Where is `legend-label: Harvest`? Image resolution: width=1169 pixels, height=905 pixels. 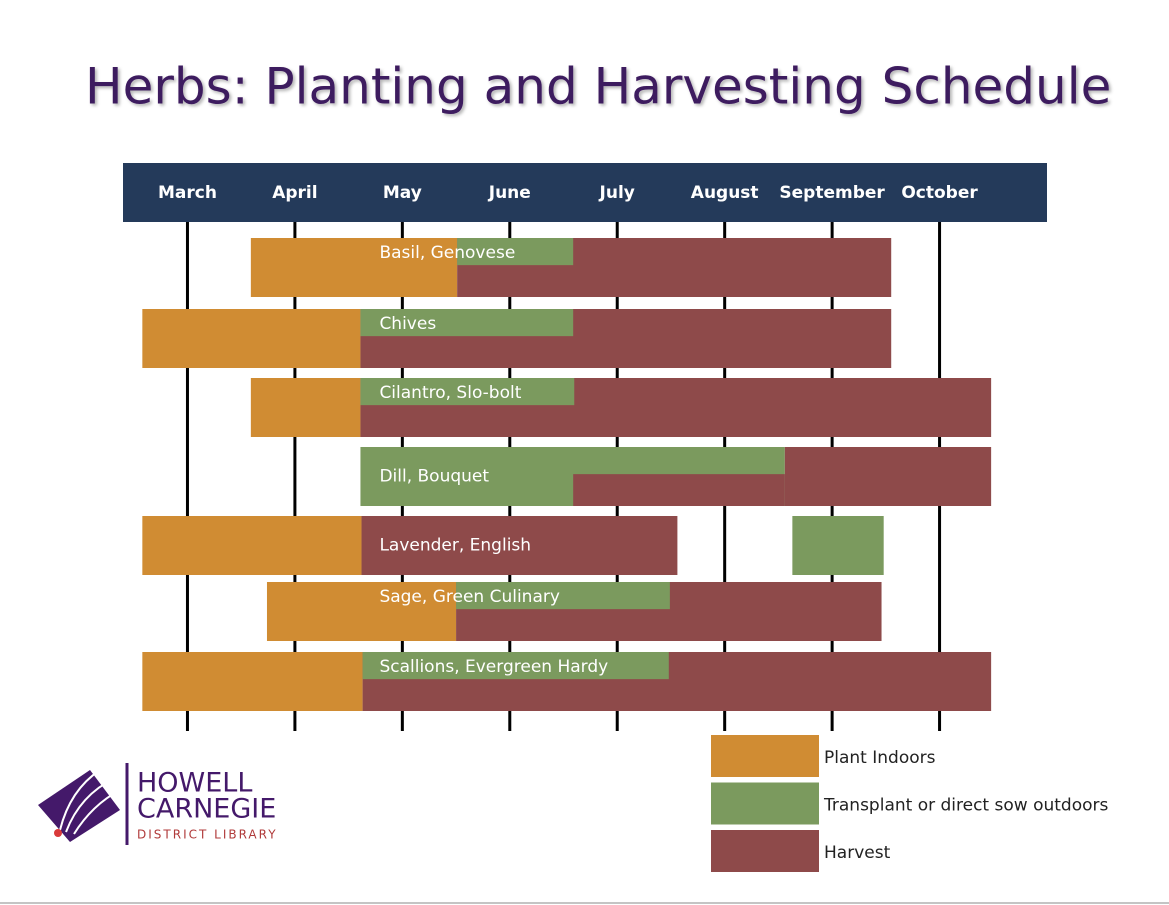 legend-label: Harvest is located at coordinates (857, 853).